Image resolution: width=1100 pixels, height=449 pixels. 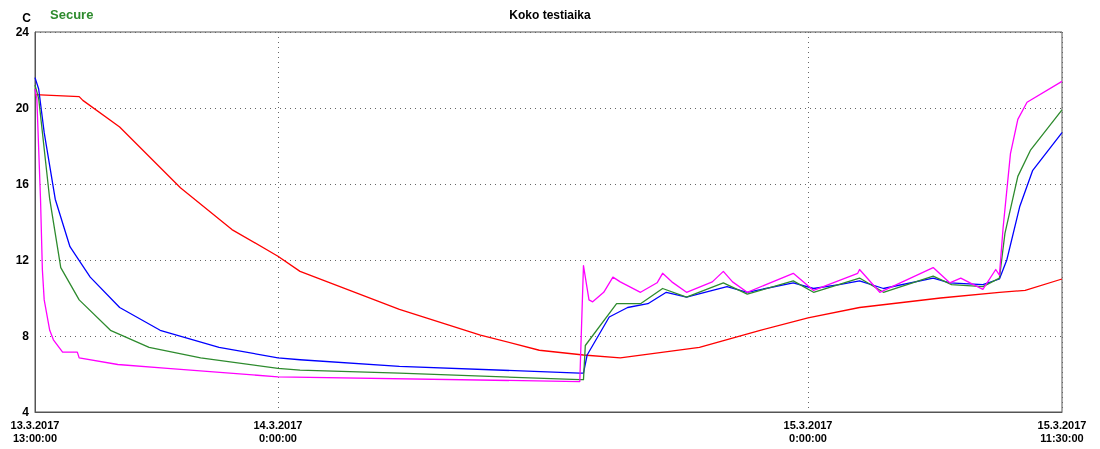 I want to click on y-tick-label: 4, so click(x=26, y=412).